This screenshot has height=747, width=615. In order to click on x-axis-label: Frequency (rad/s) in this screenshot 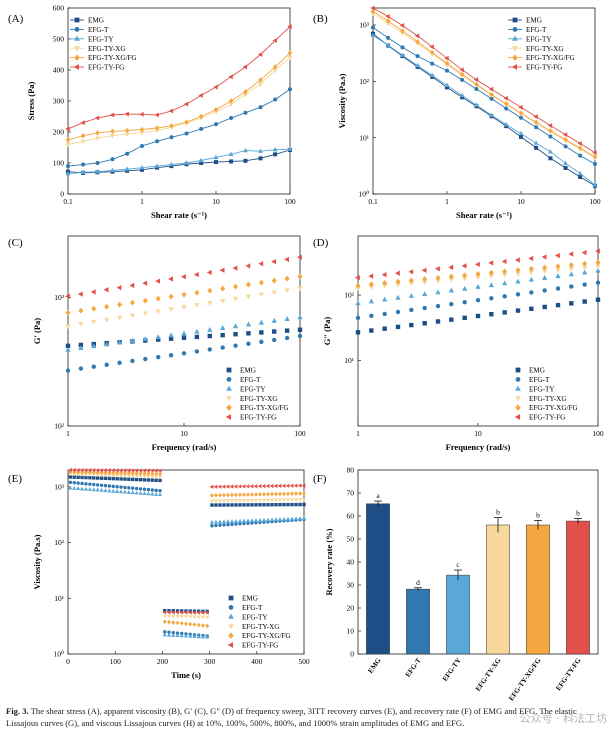, I will do `click(478, 447)`.